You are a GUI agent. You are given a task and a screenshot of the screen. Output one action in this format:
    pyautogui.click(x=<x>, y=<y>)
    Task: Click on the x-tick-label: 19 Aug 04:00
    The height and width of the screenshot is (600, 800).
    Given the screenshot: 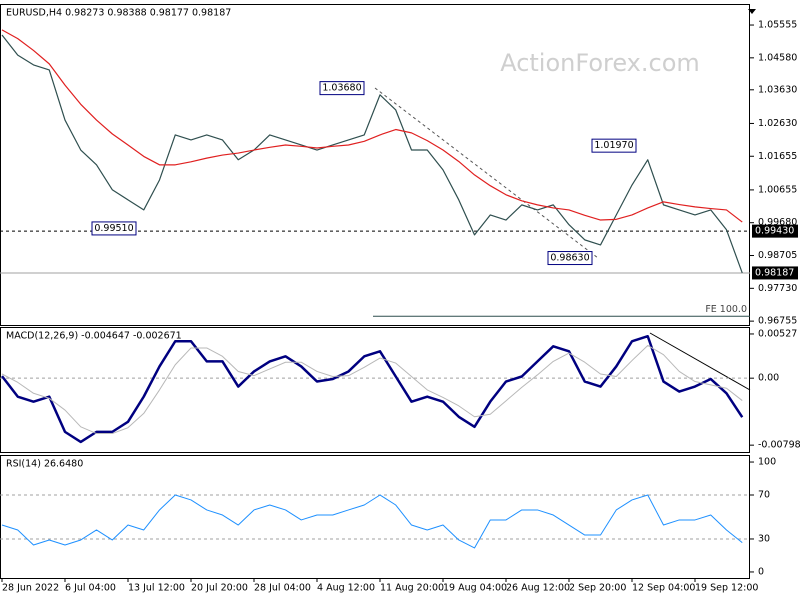 What is the action you would take?
    pyautogui.click(x=475, y=588)
    